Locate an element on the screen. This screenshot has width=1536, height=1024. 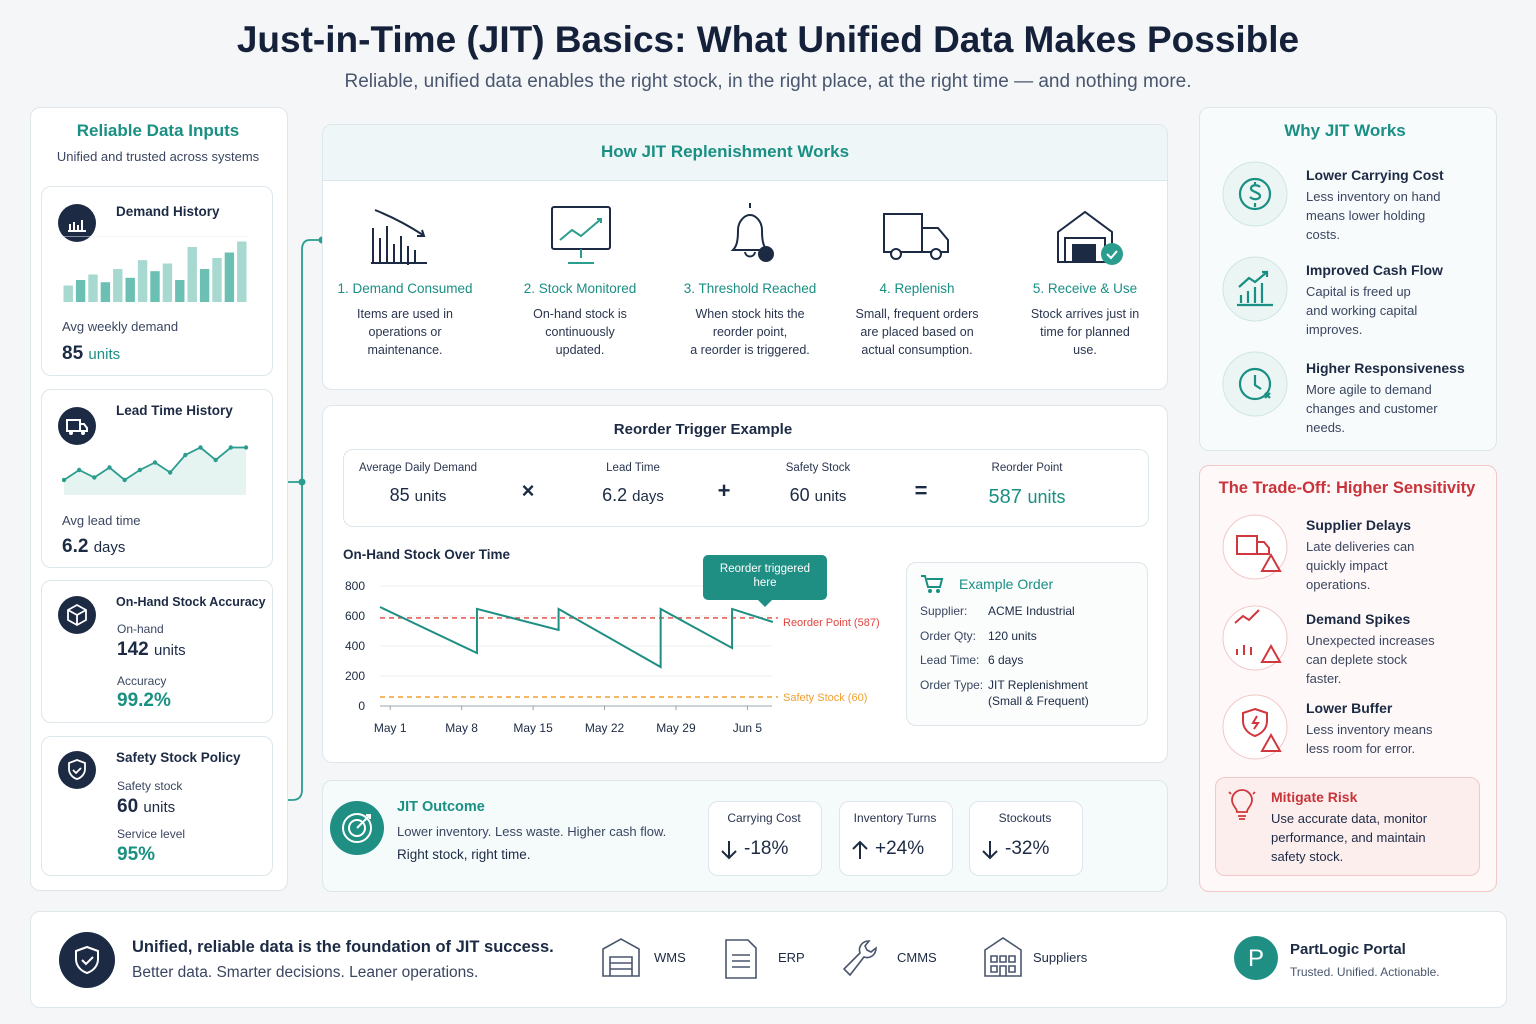
item-desc: Late deliveries can is located at coordinates (1360, 546).